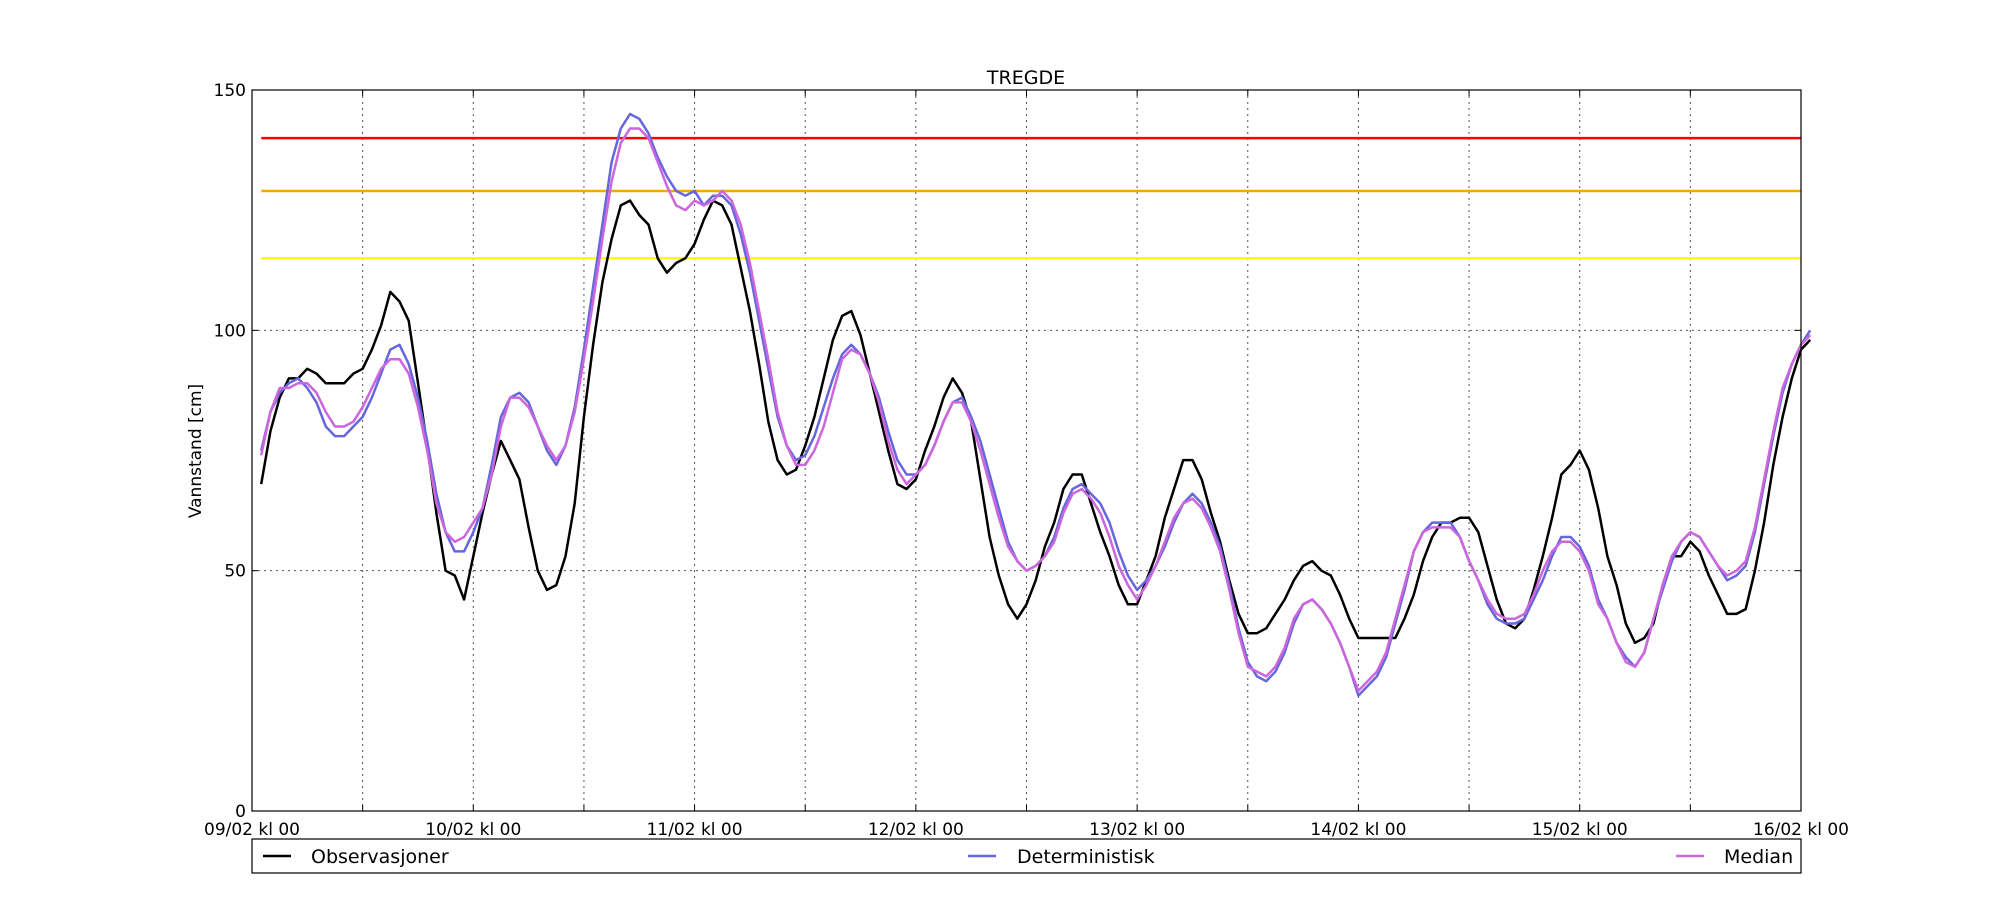  I want to click on y-tick-label: 0, so click(240, 812).